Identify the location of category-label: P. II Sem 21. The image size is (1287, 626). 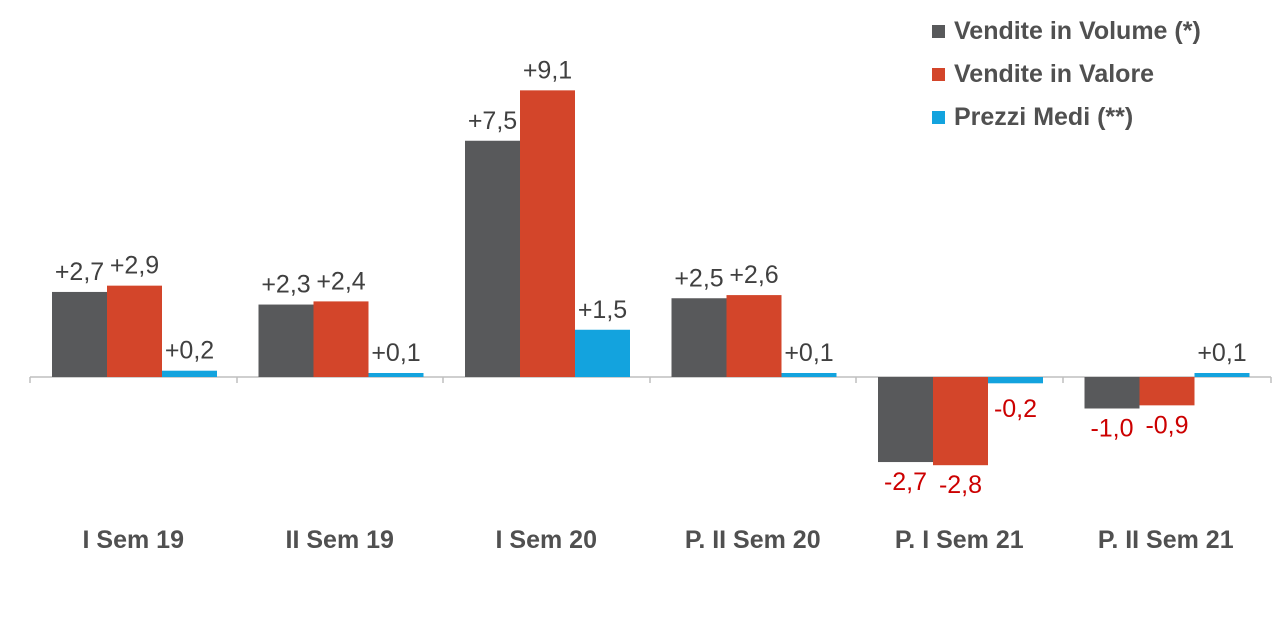
(1166, 540).